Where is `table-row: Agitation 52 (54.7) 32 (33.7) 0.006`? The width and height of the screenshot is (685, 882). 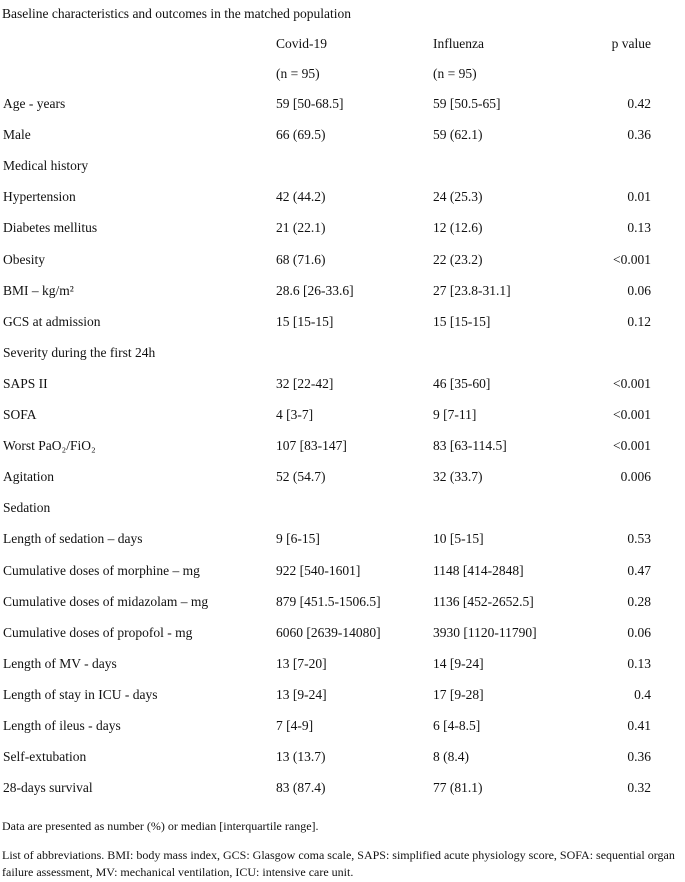 table-row: Agitation 52 (54.7) 32 (33.7) 0.006 is located at coordinates (342, 484).